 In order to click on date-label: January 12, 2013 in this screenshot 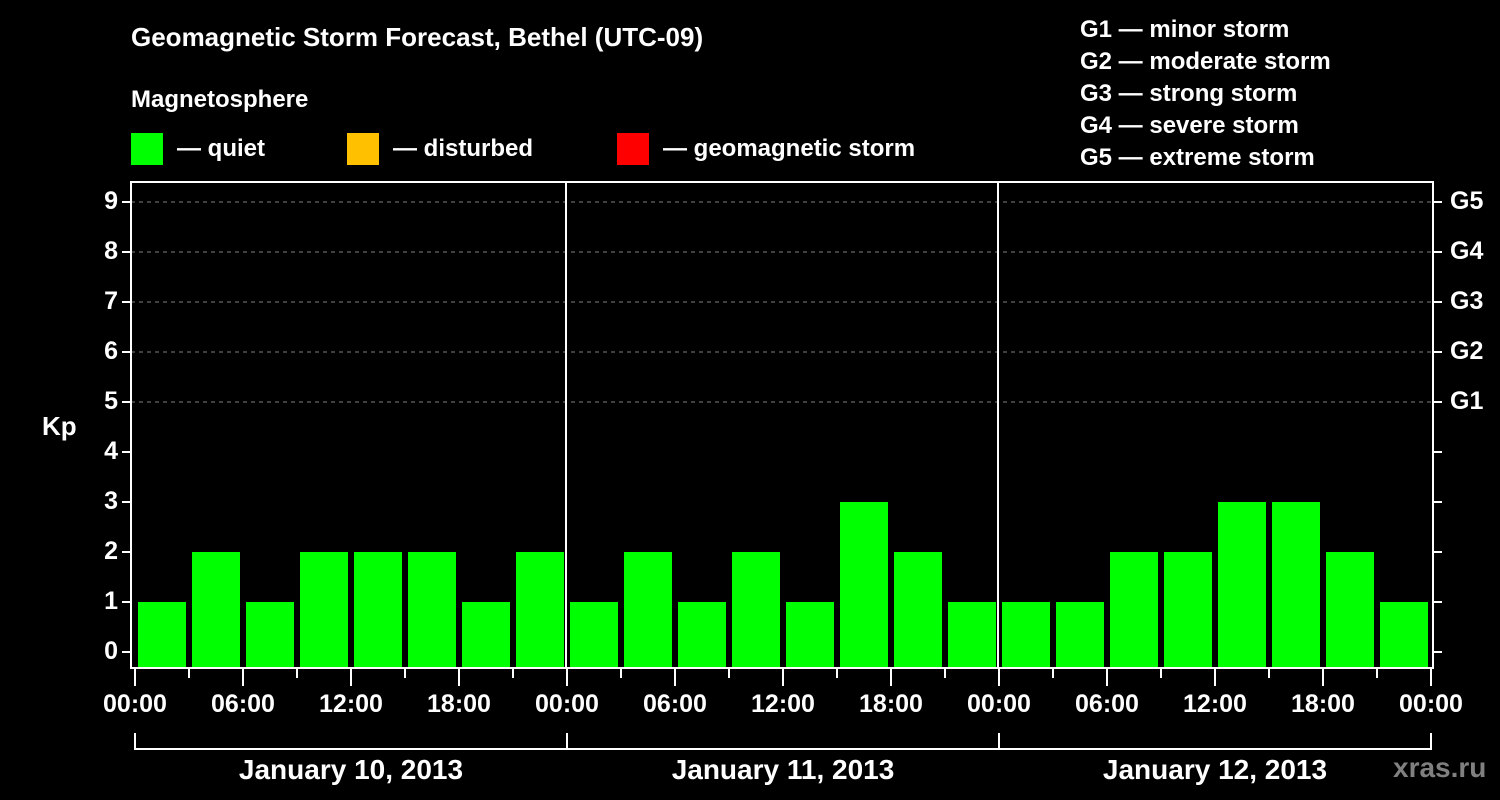, I will do `click(1215, 769)`.